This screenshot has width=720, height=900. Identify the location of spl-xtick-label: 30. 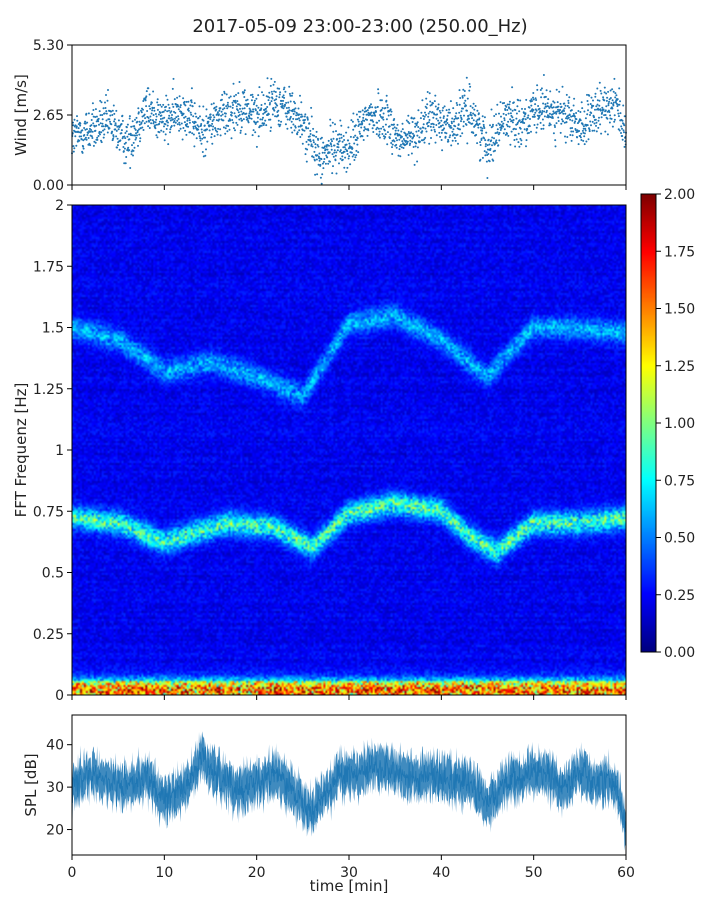
(349, 873).